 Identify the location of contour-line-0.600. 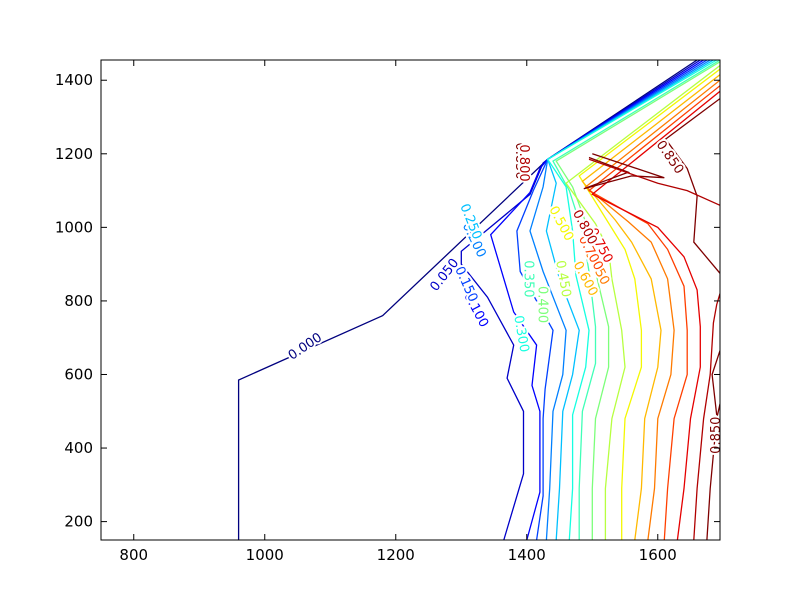
(650, 307).